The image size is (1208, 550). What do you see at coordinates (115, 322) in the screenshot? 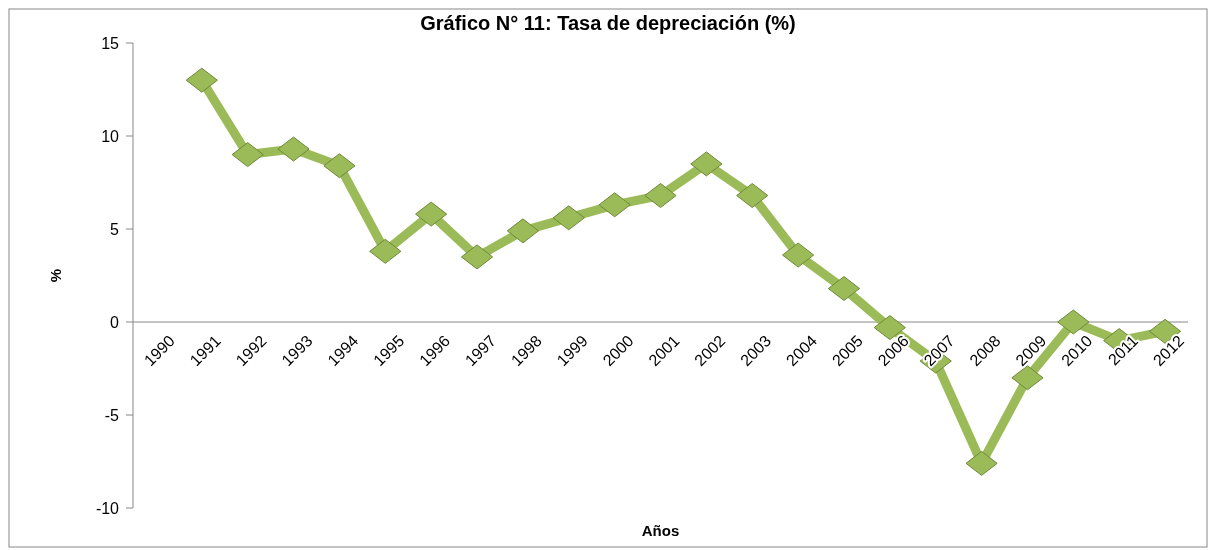
I see `y-tick-label: 0` at bounding box center [115, 322].